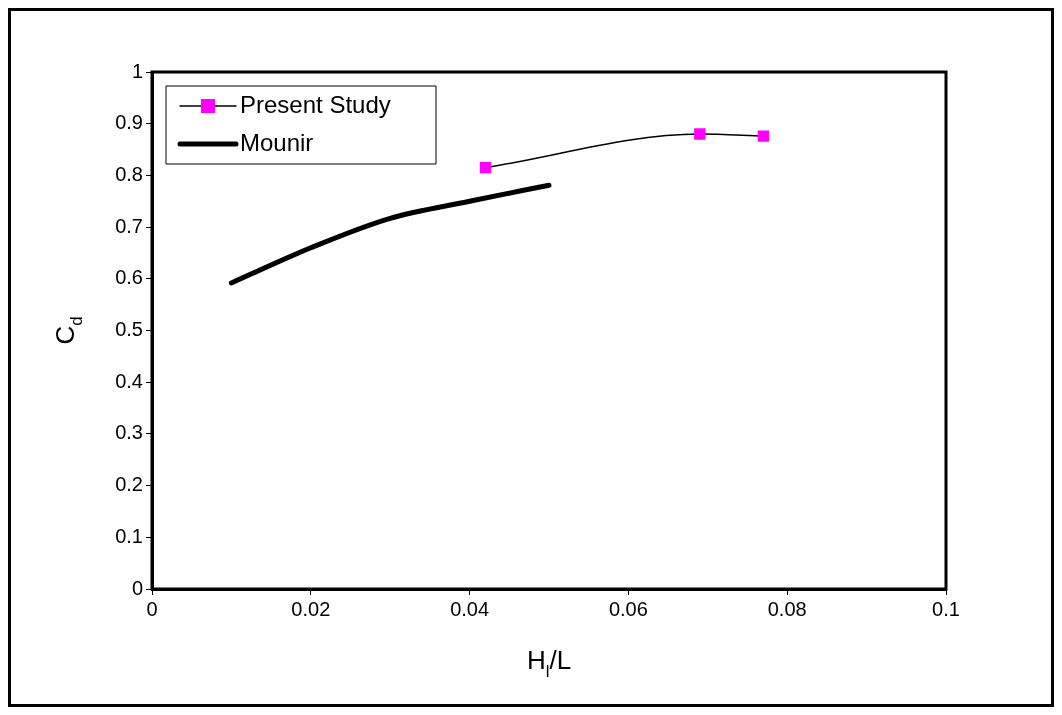  Describe the element at coordinates (152, 608) in the screenshot. I see `x-tick-label: 0` at that location.